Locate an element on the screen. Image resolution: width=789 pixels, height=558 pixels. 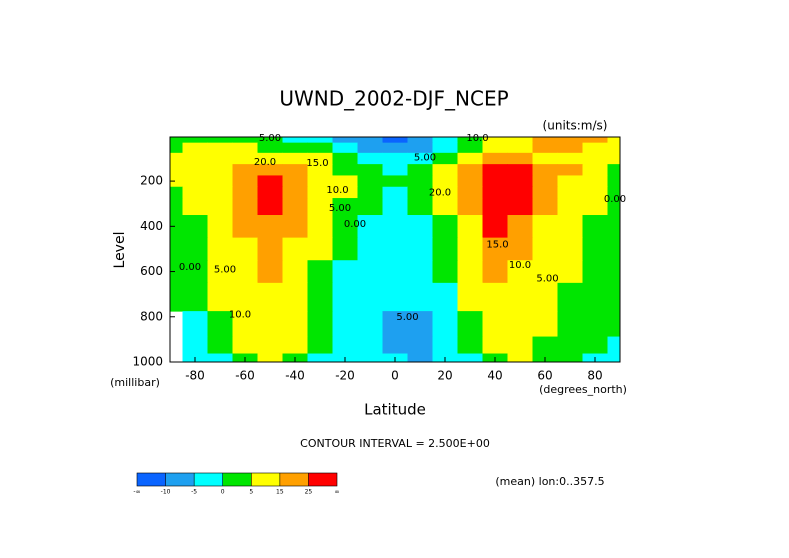
x-units: (degrees_north) is located at coordinates (583, 389).